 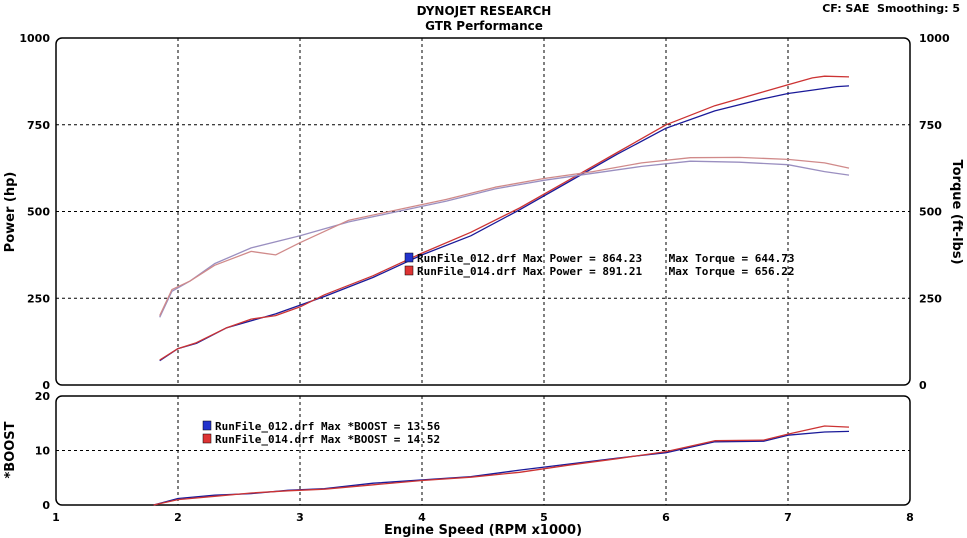 What do you see at coordinates (484, 11) in the screenshot?
I see `chart-title: DYNOJET RESEARCH` at bounding box center [484, 11].